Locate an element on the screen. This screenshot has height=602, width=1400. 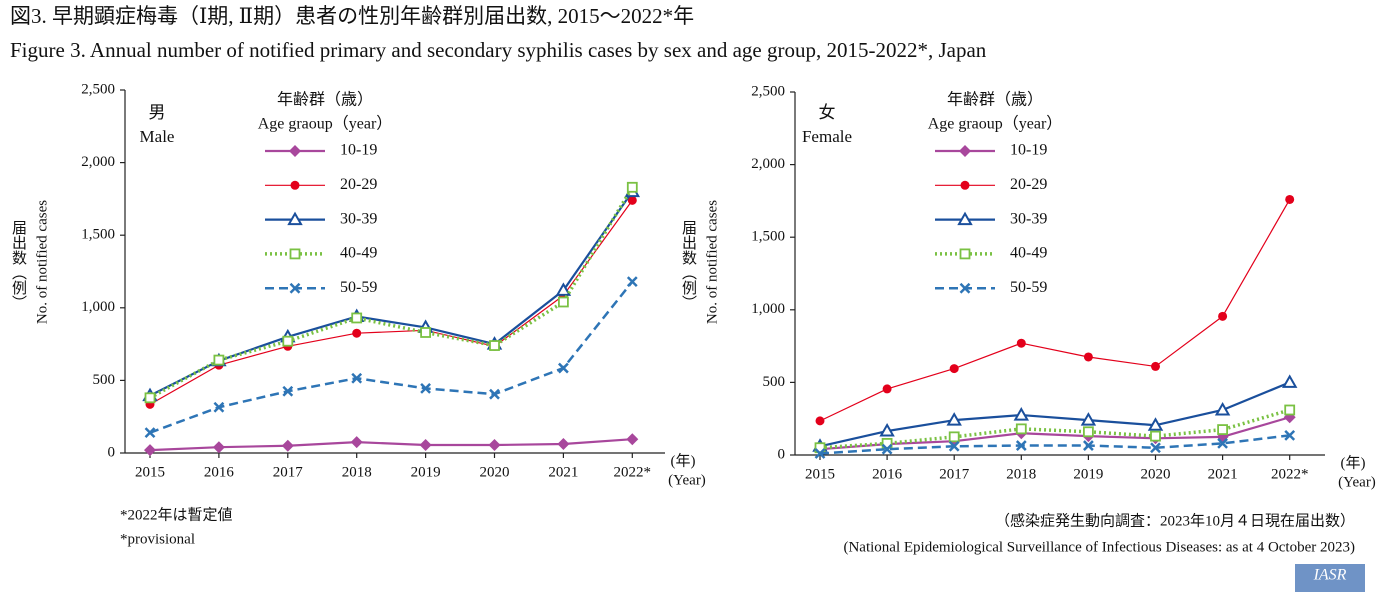
y-tick-label: 0 is located at coordinates (112, 452).